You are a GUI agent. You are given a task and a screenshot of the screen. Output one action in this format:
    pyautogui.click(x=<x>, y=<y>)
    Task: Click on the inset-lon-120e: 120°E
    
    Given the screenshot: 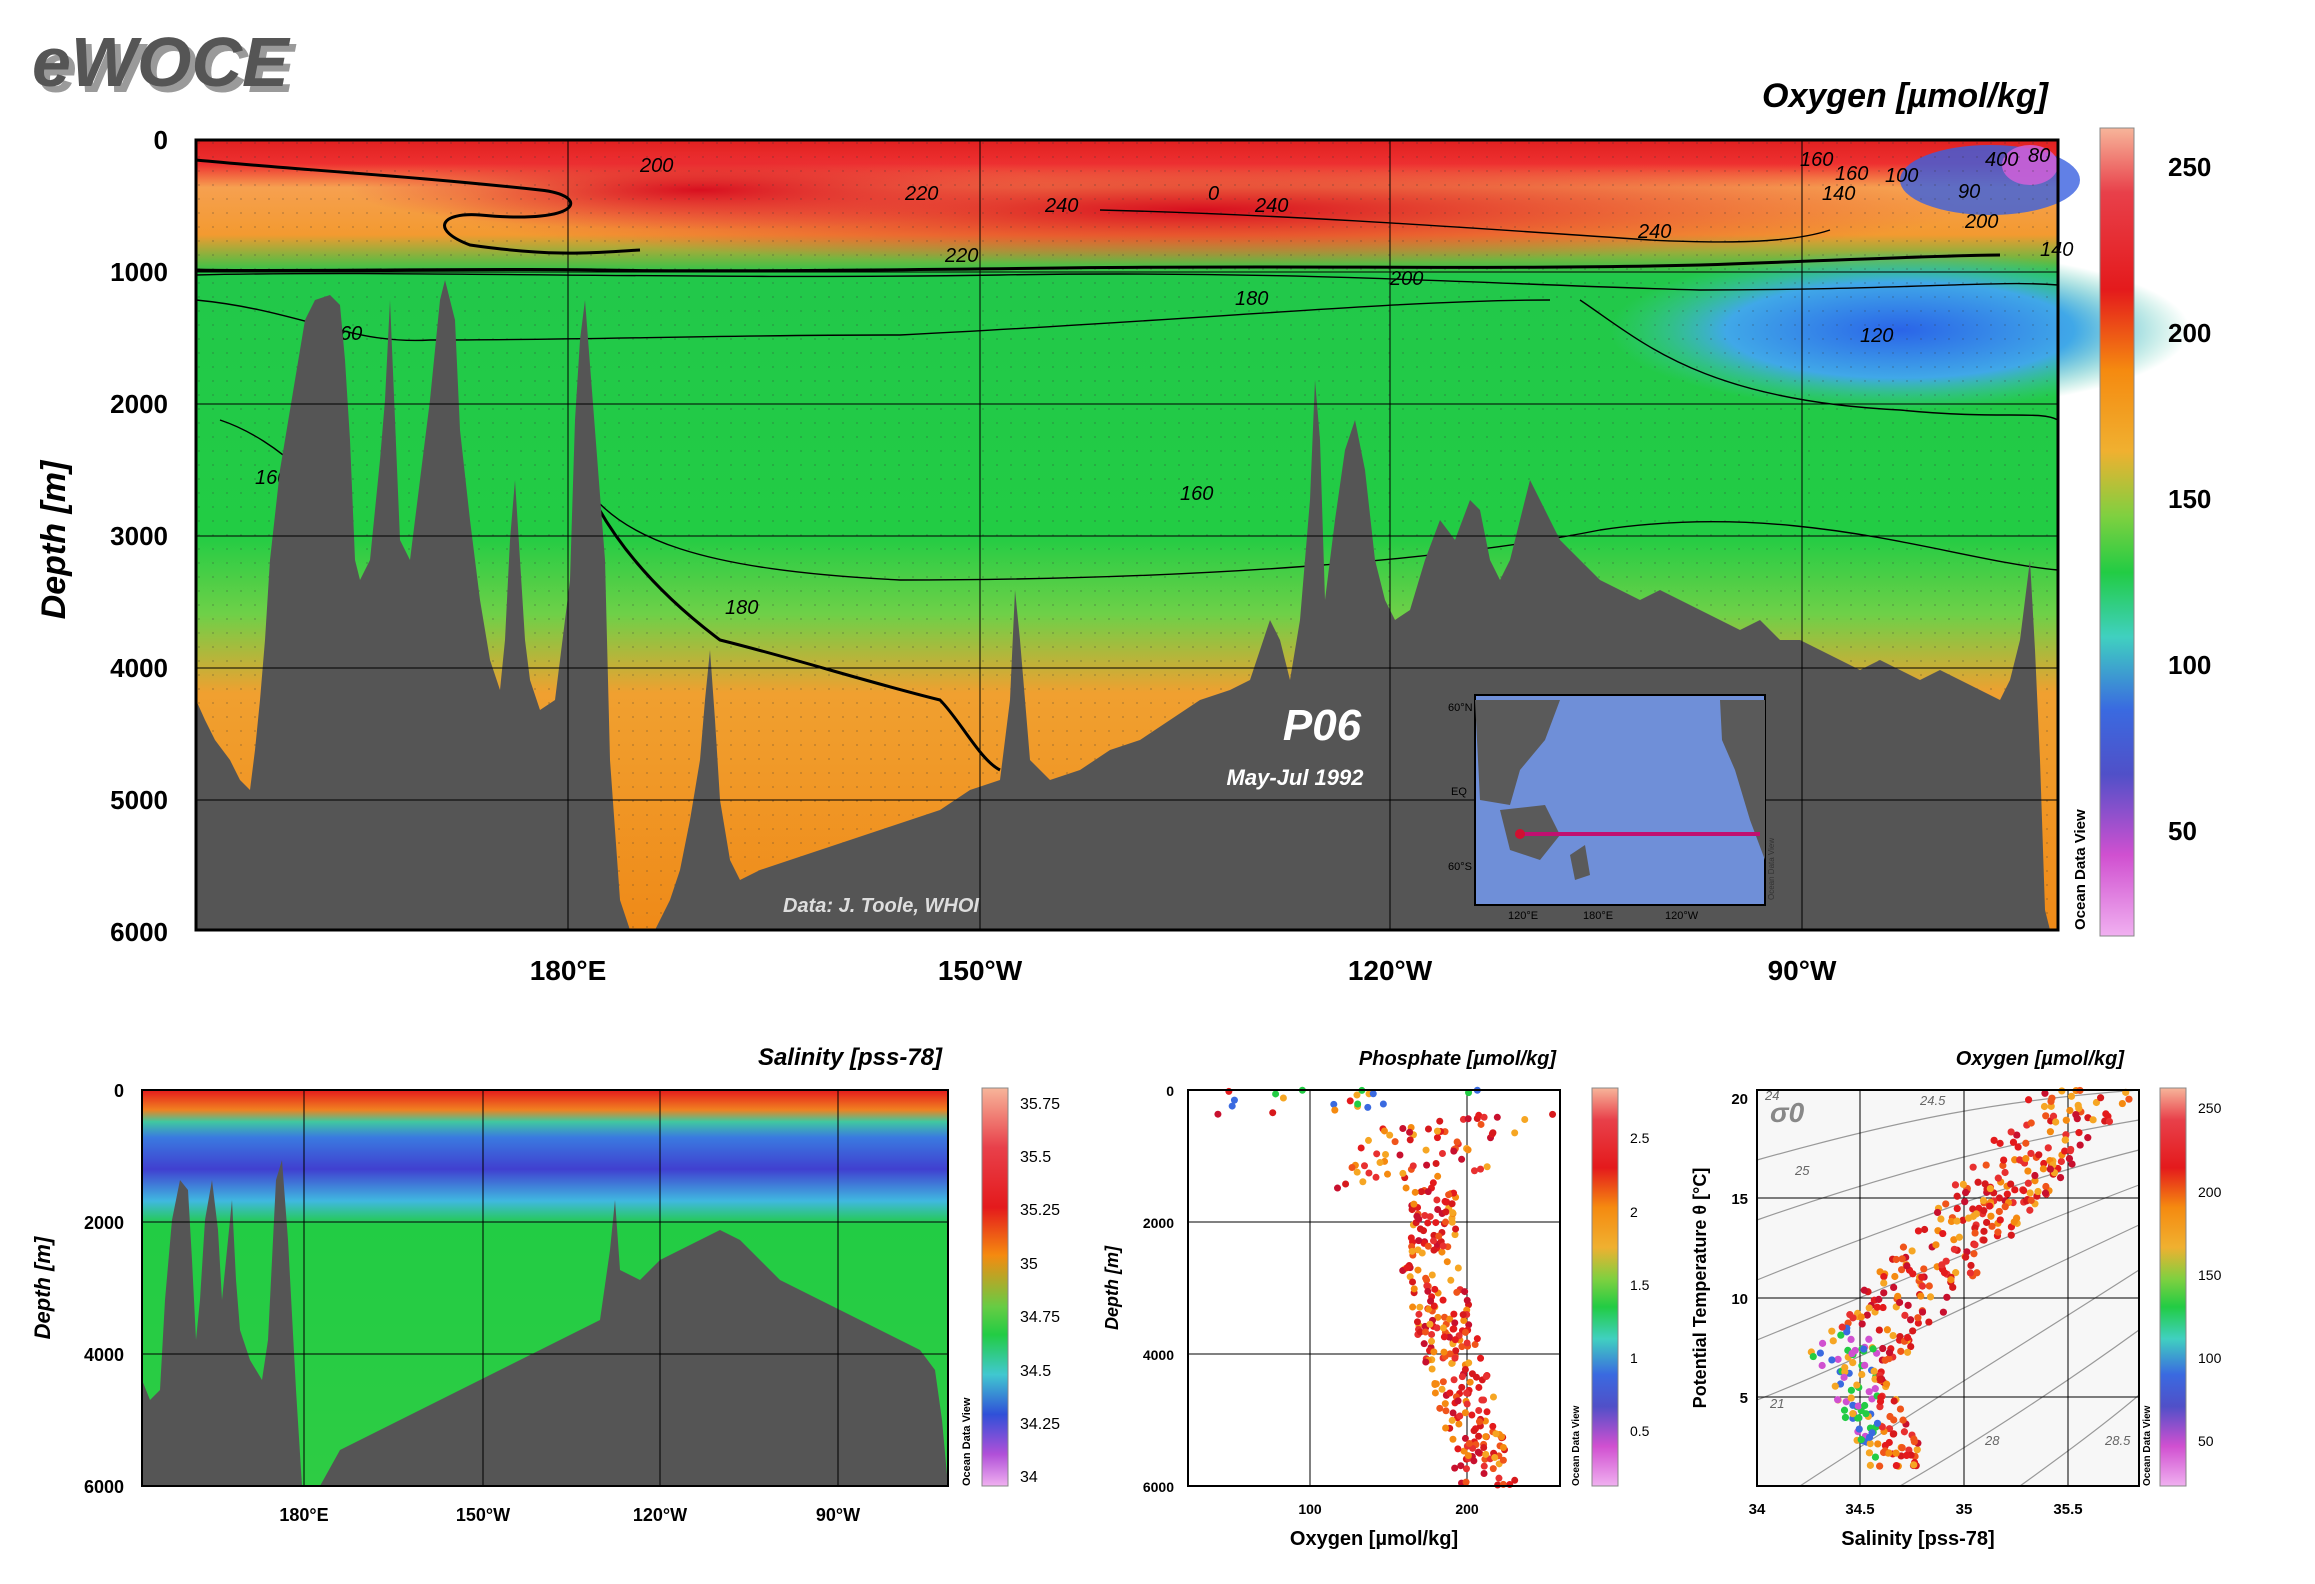 What is the action you would take?
    pyautogui.click(x=1523, y=916)
    